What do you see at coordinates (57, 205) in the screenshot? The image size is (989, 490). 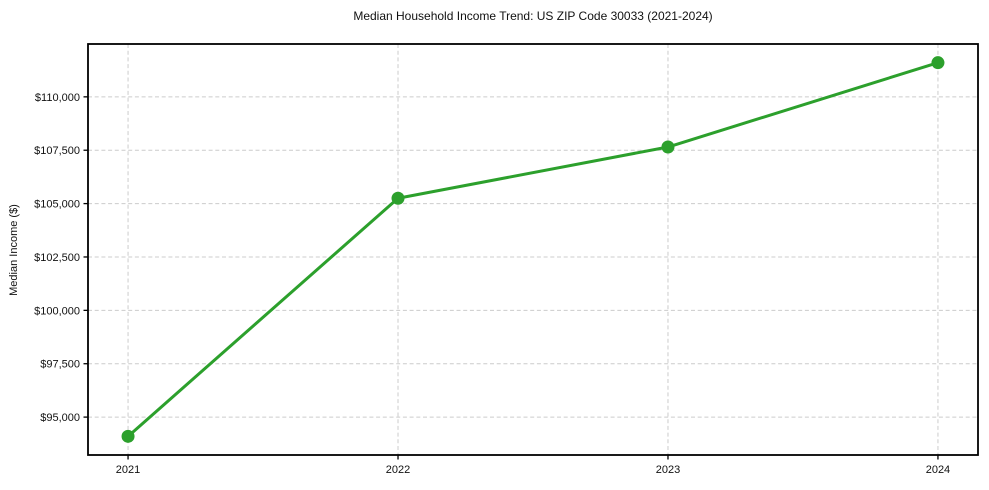 I see `y-tick-label: $105,000` at bounding box center [57, 205].